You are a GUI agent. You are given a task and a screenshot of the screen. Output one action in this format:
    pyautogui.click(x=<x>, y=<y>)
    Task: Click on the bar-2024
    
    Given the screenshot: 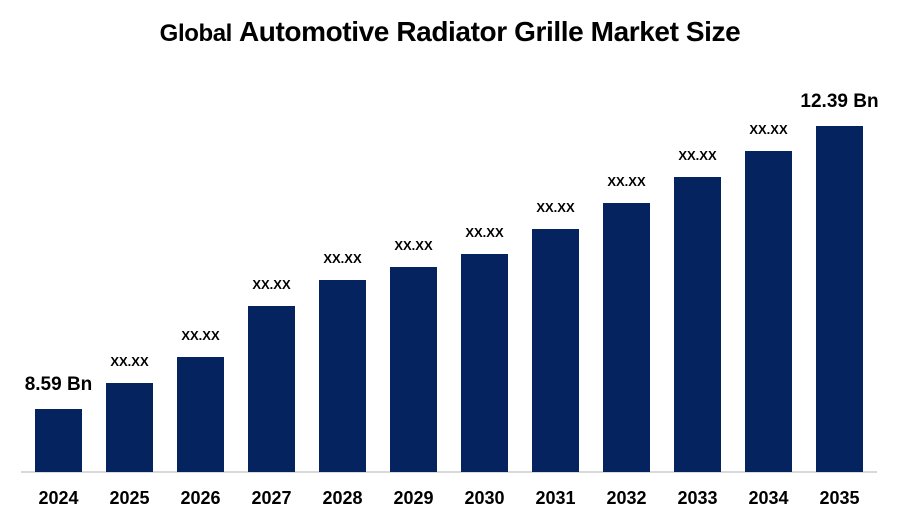 What is the action you would take?
    pyautogui.click(x=58, y=440)
    